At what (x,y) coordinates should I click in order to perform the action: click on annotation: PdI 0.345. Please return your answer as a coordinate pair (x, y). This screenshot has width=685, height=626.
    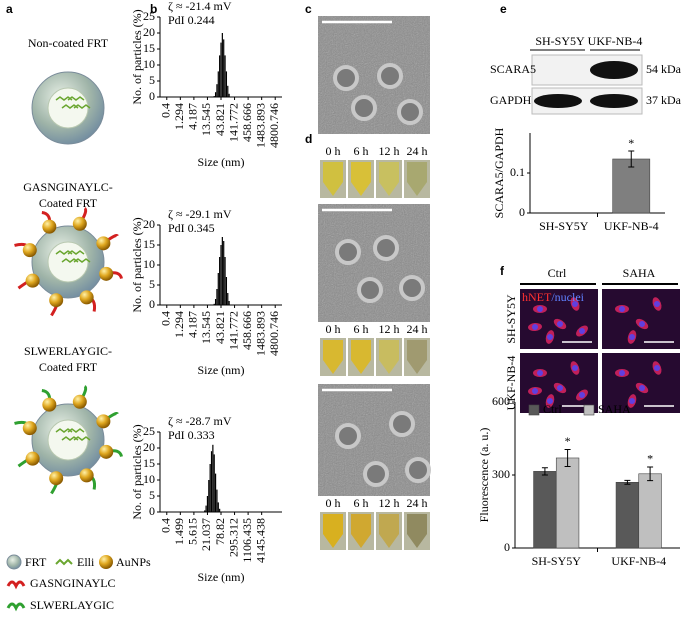
    Looking at the image, I should click on (191, 228).